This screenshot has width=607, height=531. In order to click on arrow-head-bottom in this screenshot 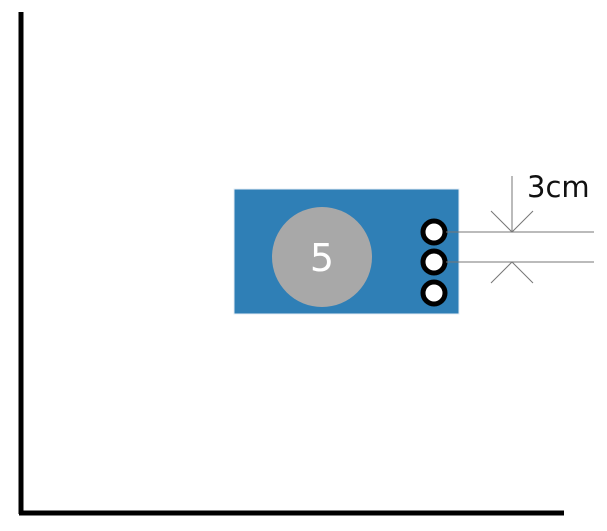, I will do `click(512, 272)`.